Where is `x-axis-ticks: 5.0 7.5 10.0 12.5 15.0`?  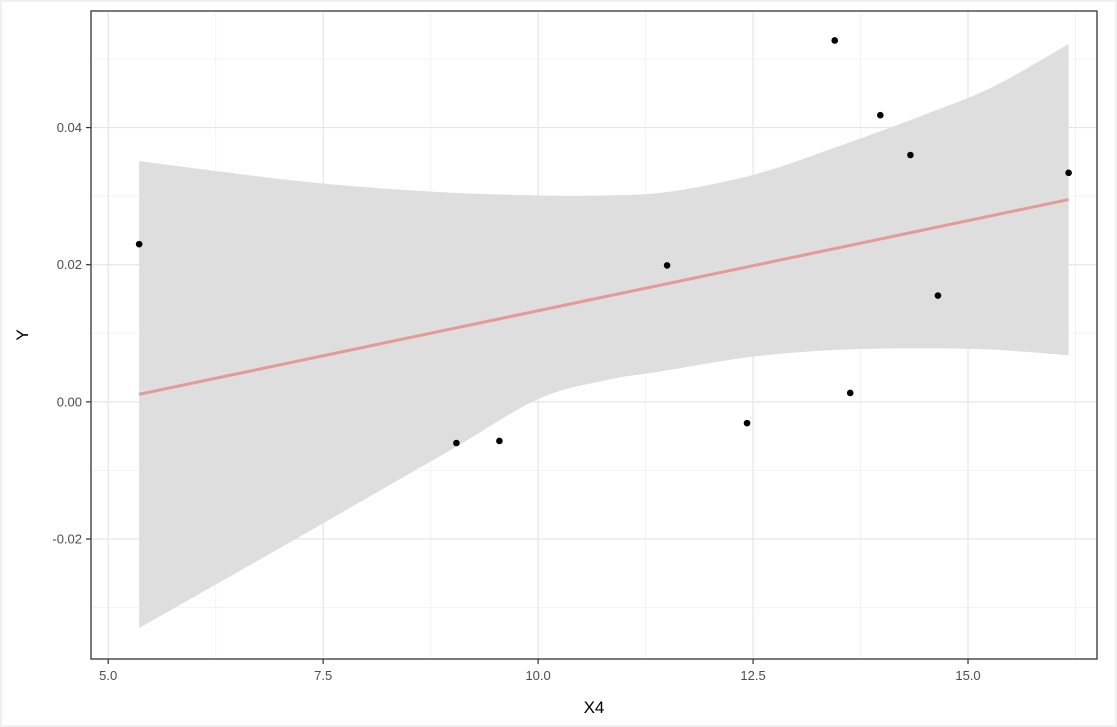 x-axis-ticks: 5.0 7.5 10.0 12.5 15.0 is located at coordinates (540, 671).